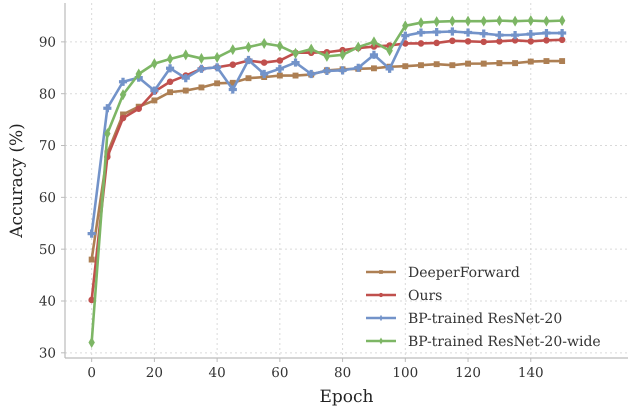 This screenshot has height=412, width=639. Describe the element at coordinates (91, 373) in the screenshot. I see `x-tick-label: 0` at that location.